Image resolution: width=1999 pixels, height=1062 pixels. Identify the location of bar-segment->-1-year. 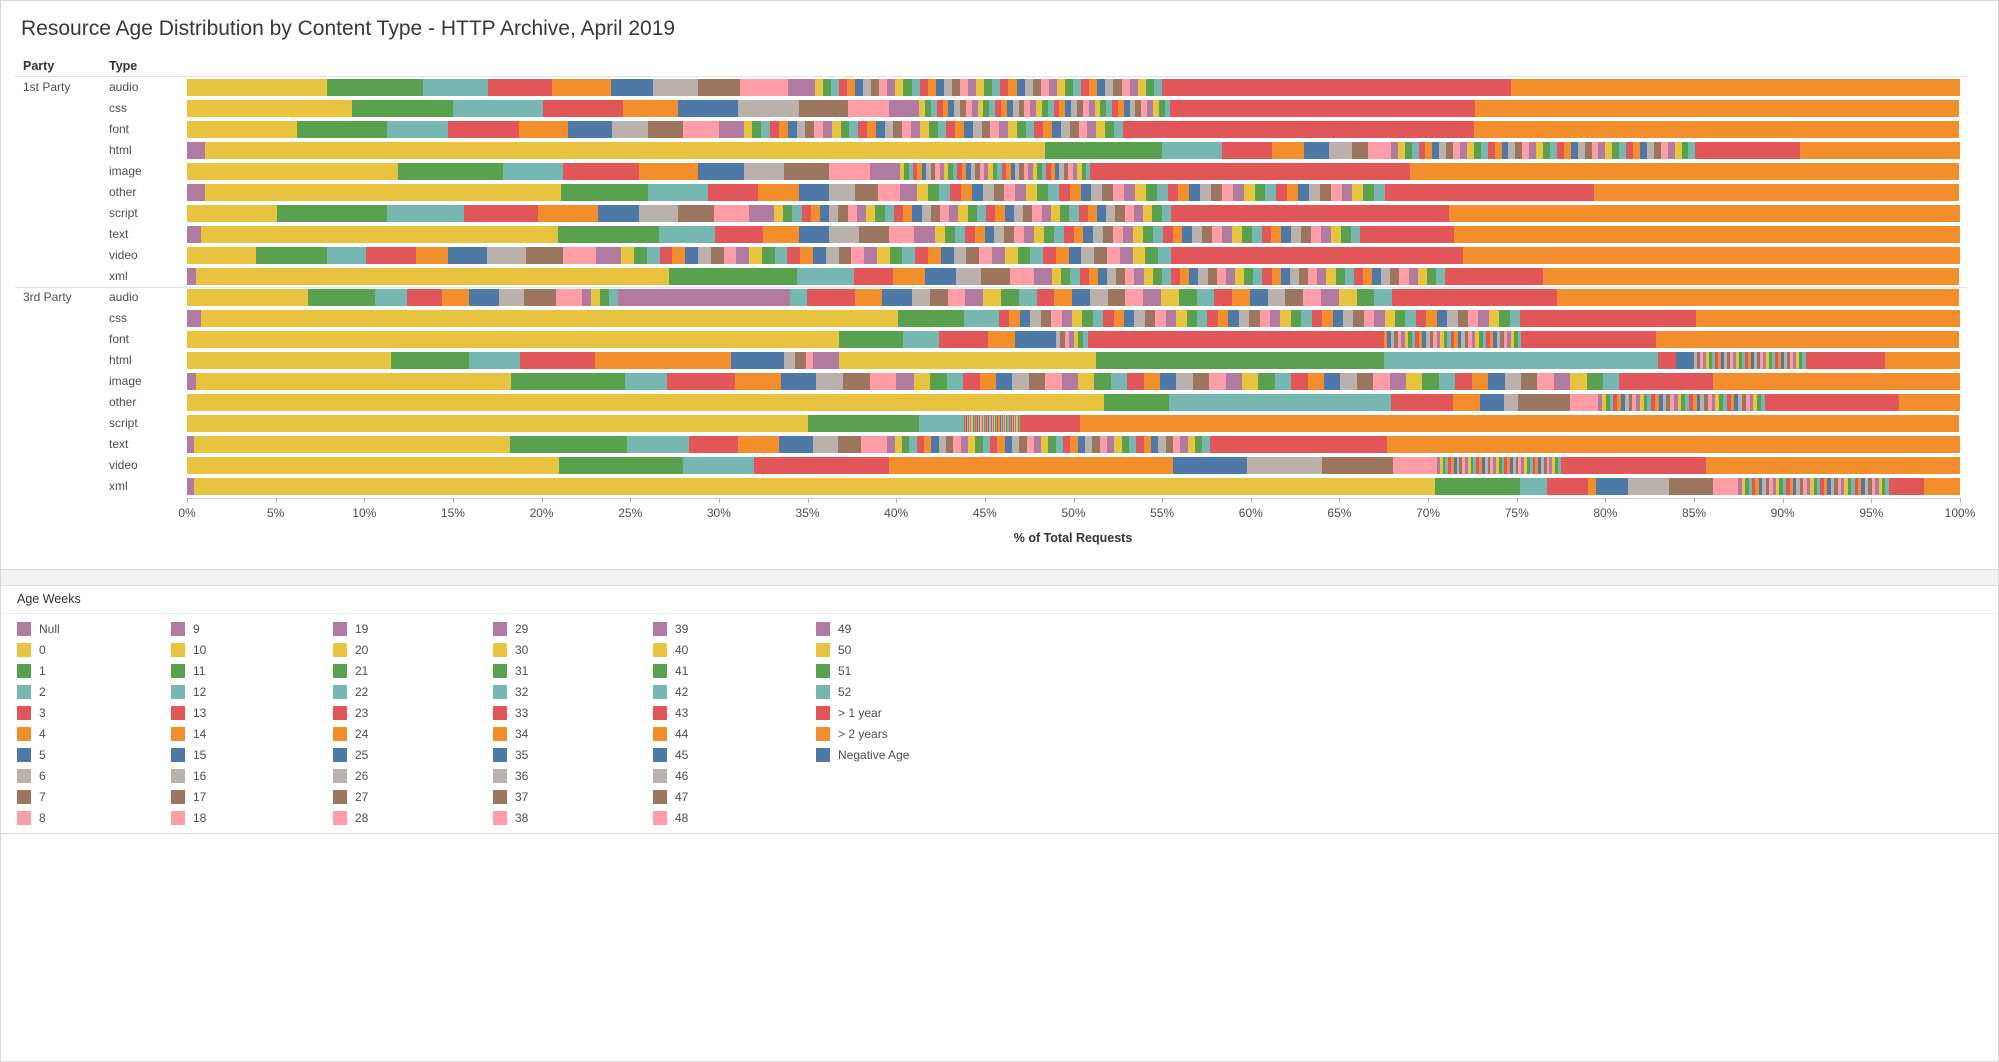
(1747, 150).